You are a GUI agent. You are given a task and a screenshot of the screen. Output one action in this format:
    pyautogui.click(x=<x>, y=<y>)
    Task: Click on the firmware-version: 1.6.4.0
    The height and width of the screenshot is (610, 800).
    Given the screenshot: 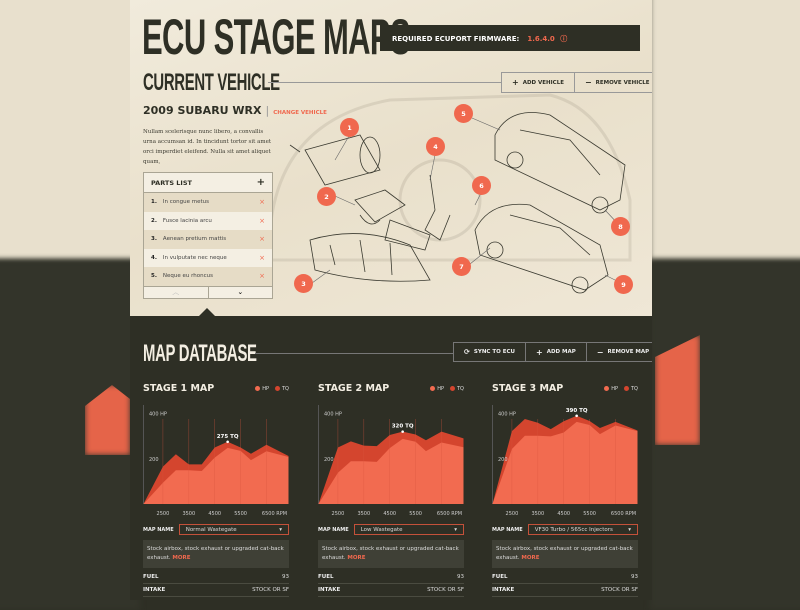 What is the action you would take?
    pyautogui.click(x=541, y=39)
    